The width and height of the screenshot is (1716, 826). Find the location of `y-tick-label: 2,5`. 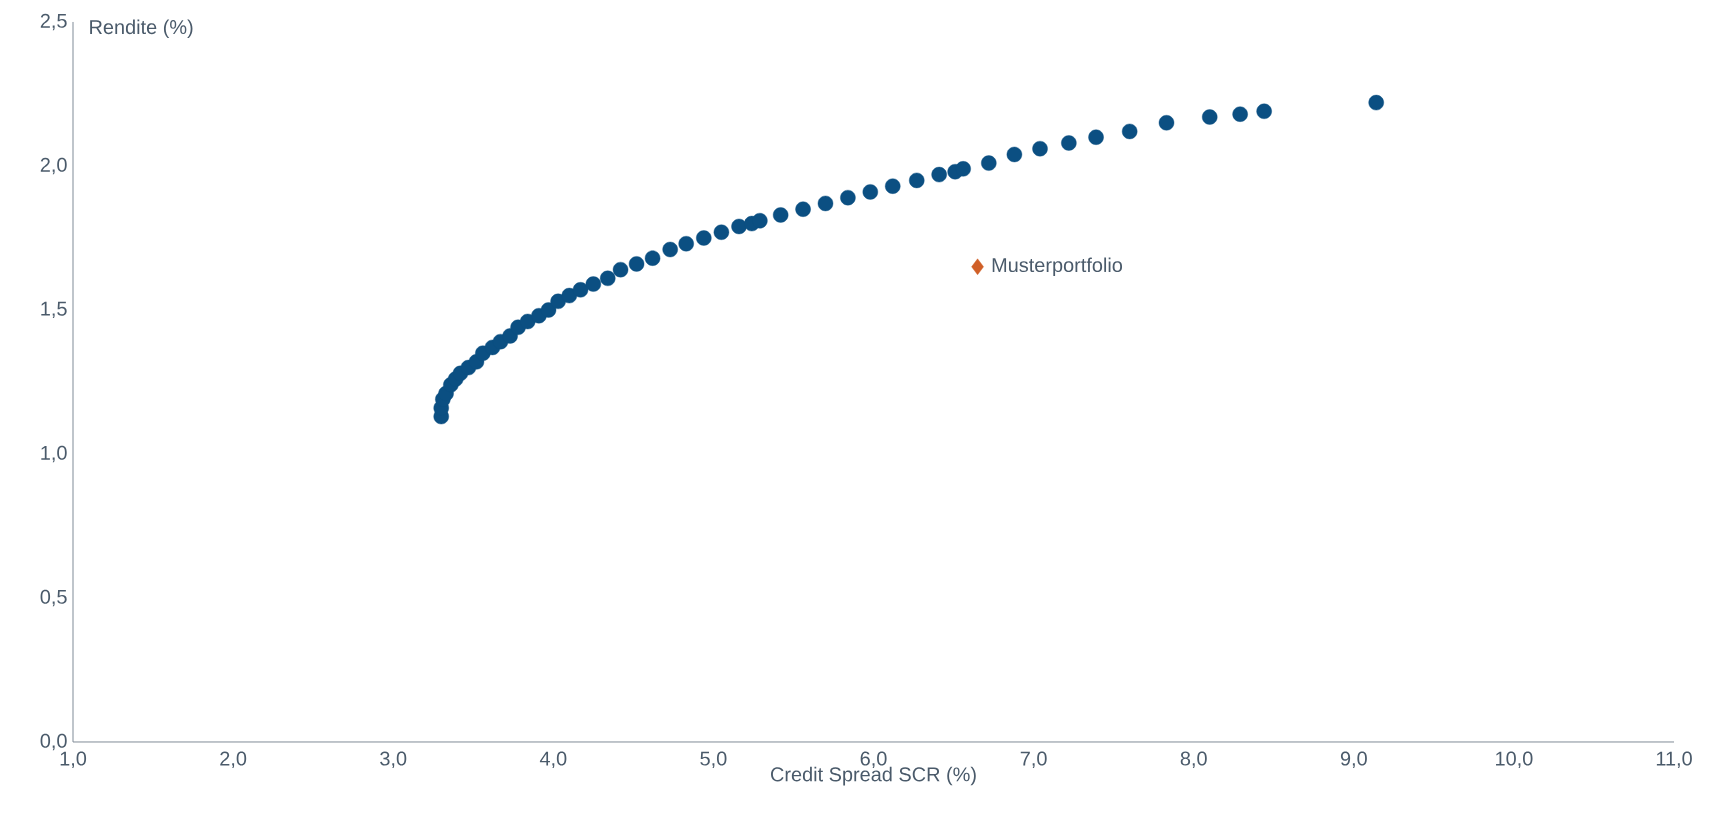

y-tick-label: 2,5 is located at coordinates (53, 22).